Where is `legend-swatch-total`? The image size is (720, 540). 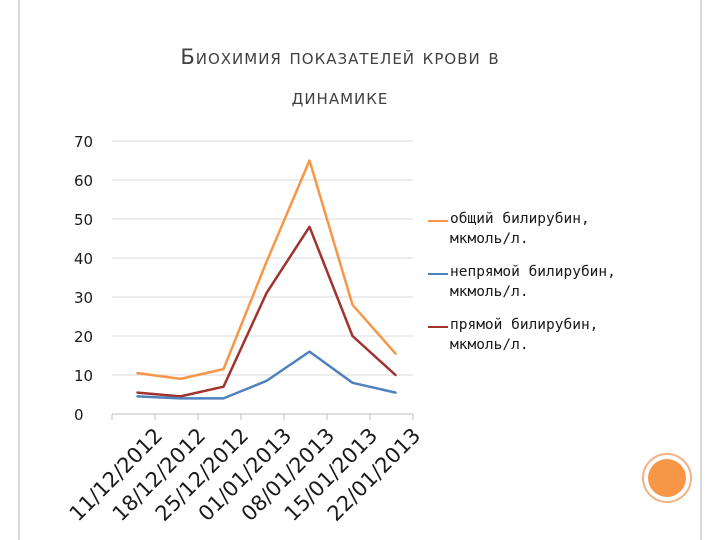
legend-swatch-total is located at coordinates (438, 221).